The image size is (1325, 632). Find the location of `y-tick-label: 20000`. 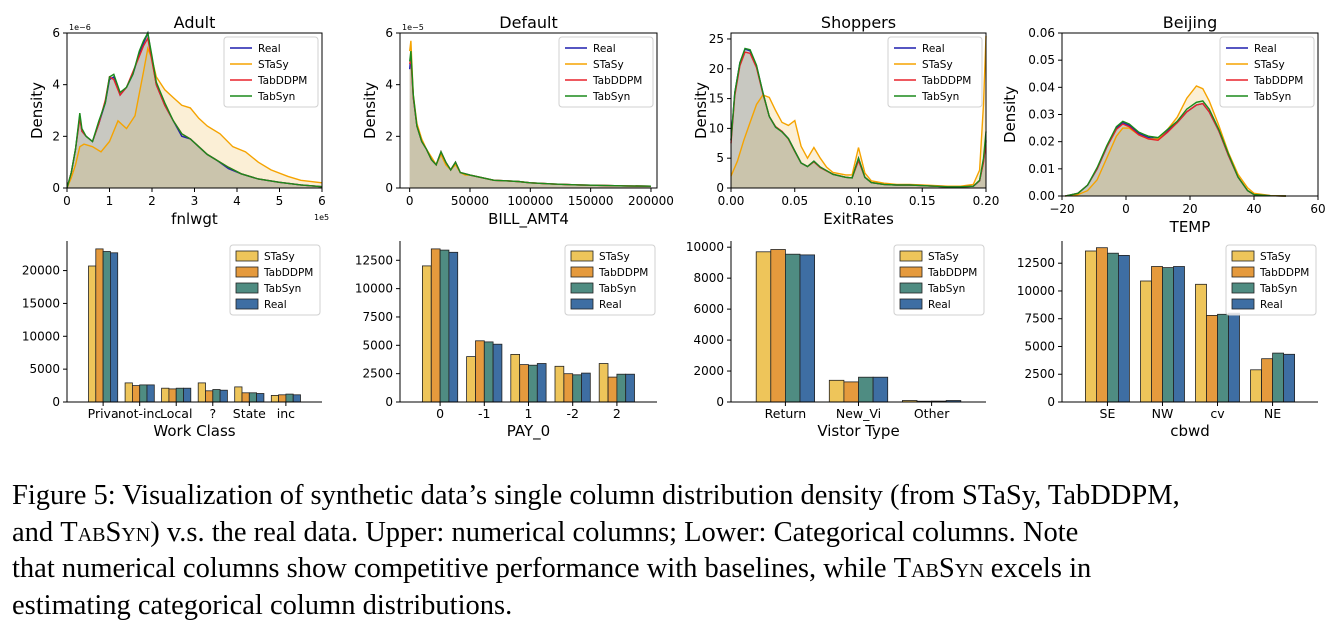

y-tick-label: 20000 is located at coordinates (41, 271).